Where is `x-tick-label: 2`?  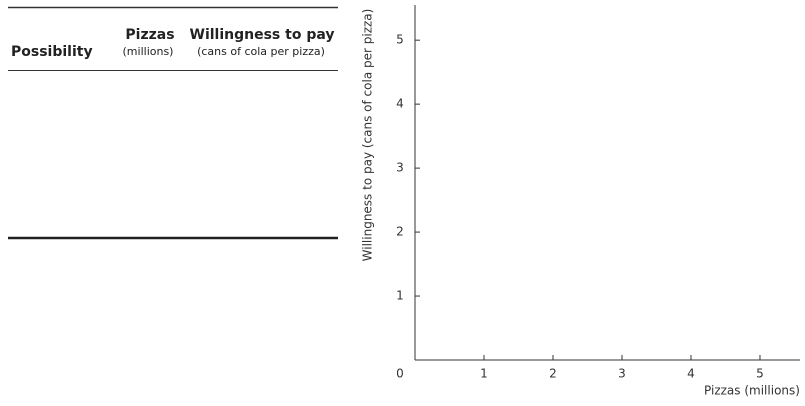 x-tick-label: 2 is located at coordinates (553, 374).